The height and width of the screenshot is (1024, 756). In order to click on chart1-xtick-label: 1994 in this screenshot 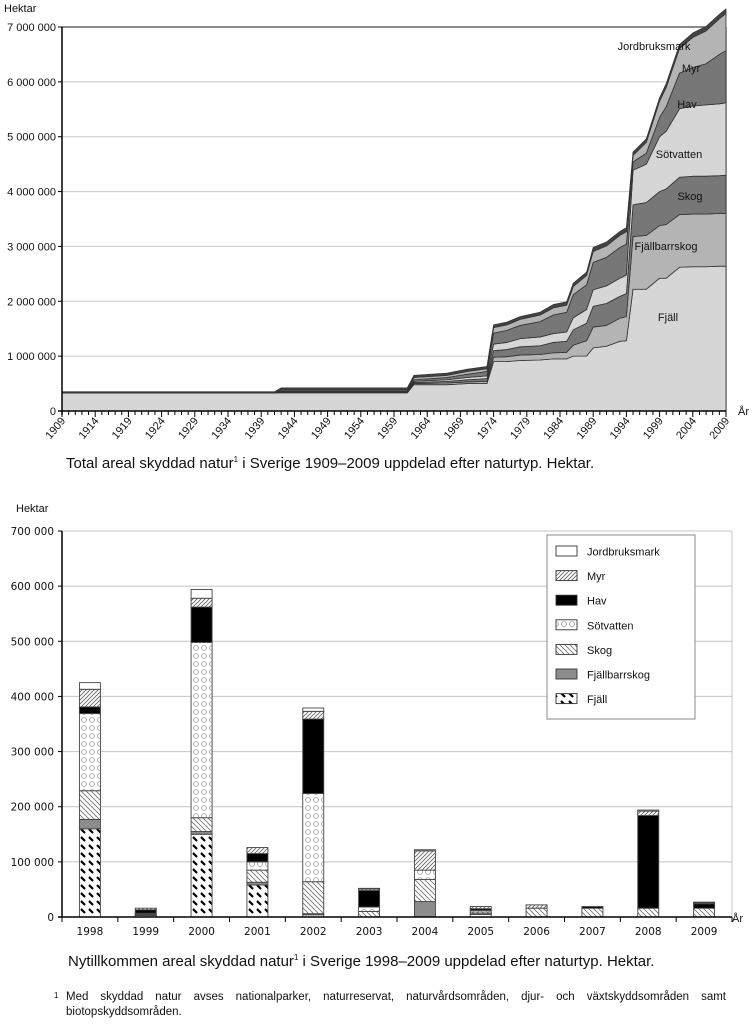, I will do `click(620, 428)`.